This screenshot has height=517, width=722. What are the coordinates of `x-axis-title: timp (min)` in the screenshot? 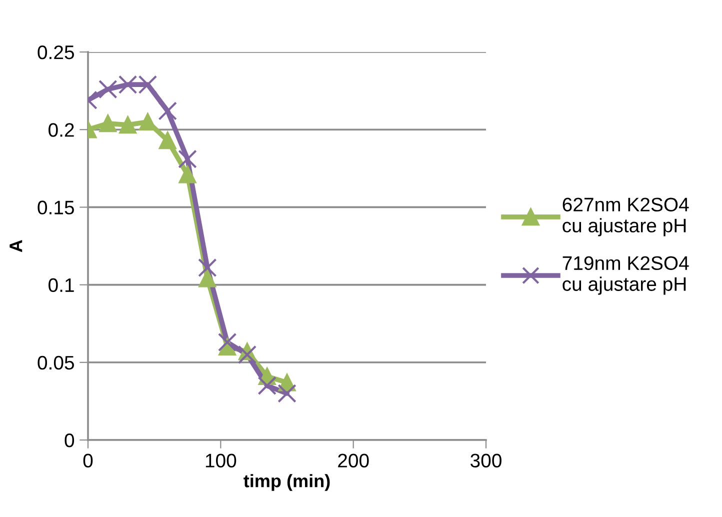 It's located at (287, 482).